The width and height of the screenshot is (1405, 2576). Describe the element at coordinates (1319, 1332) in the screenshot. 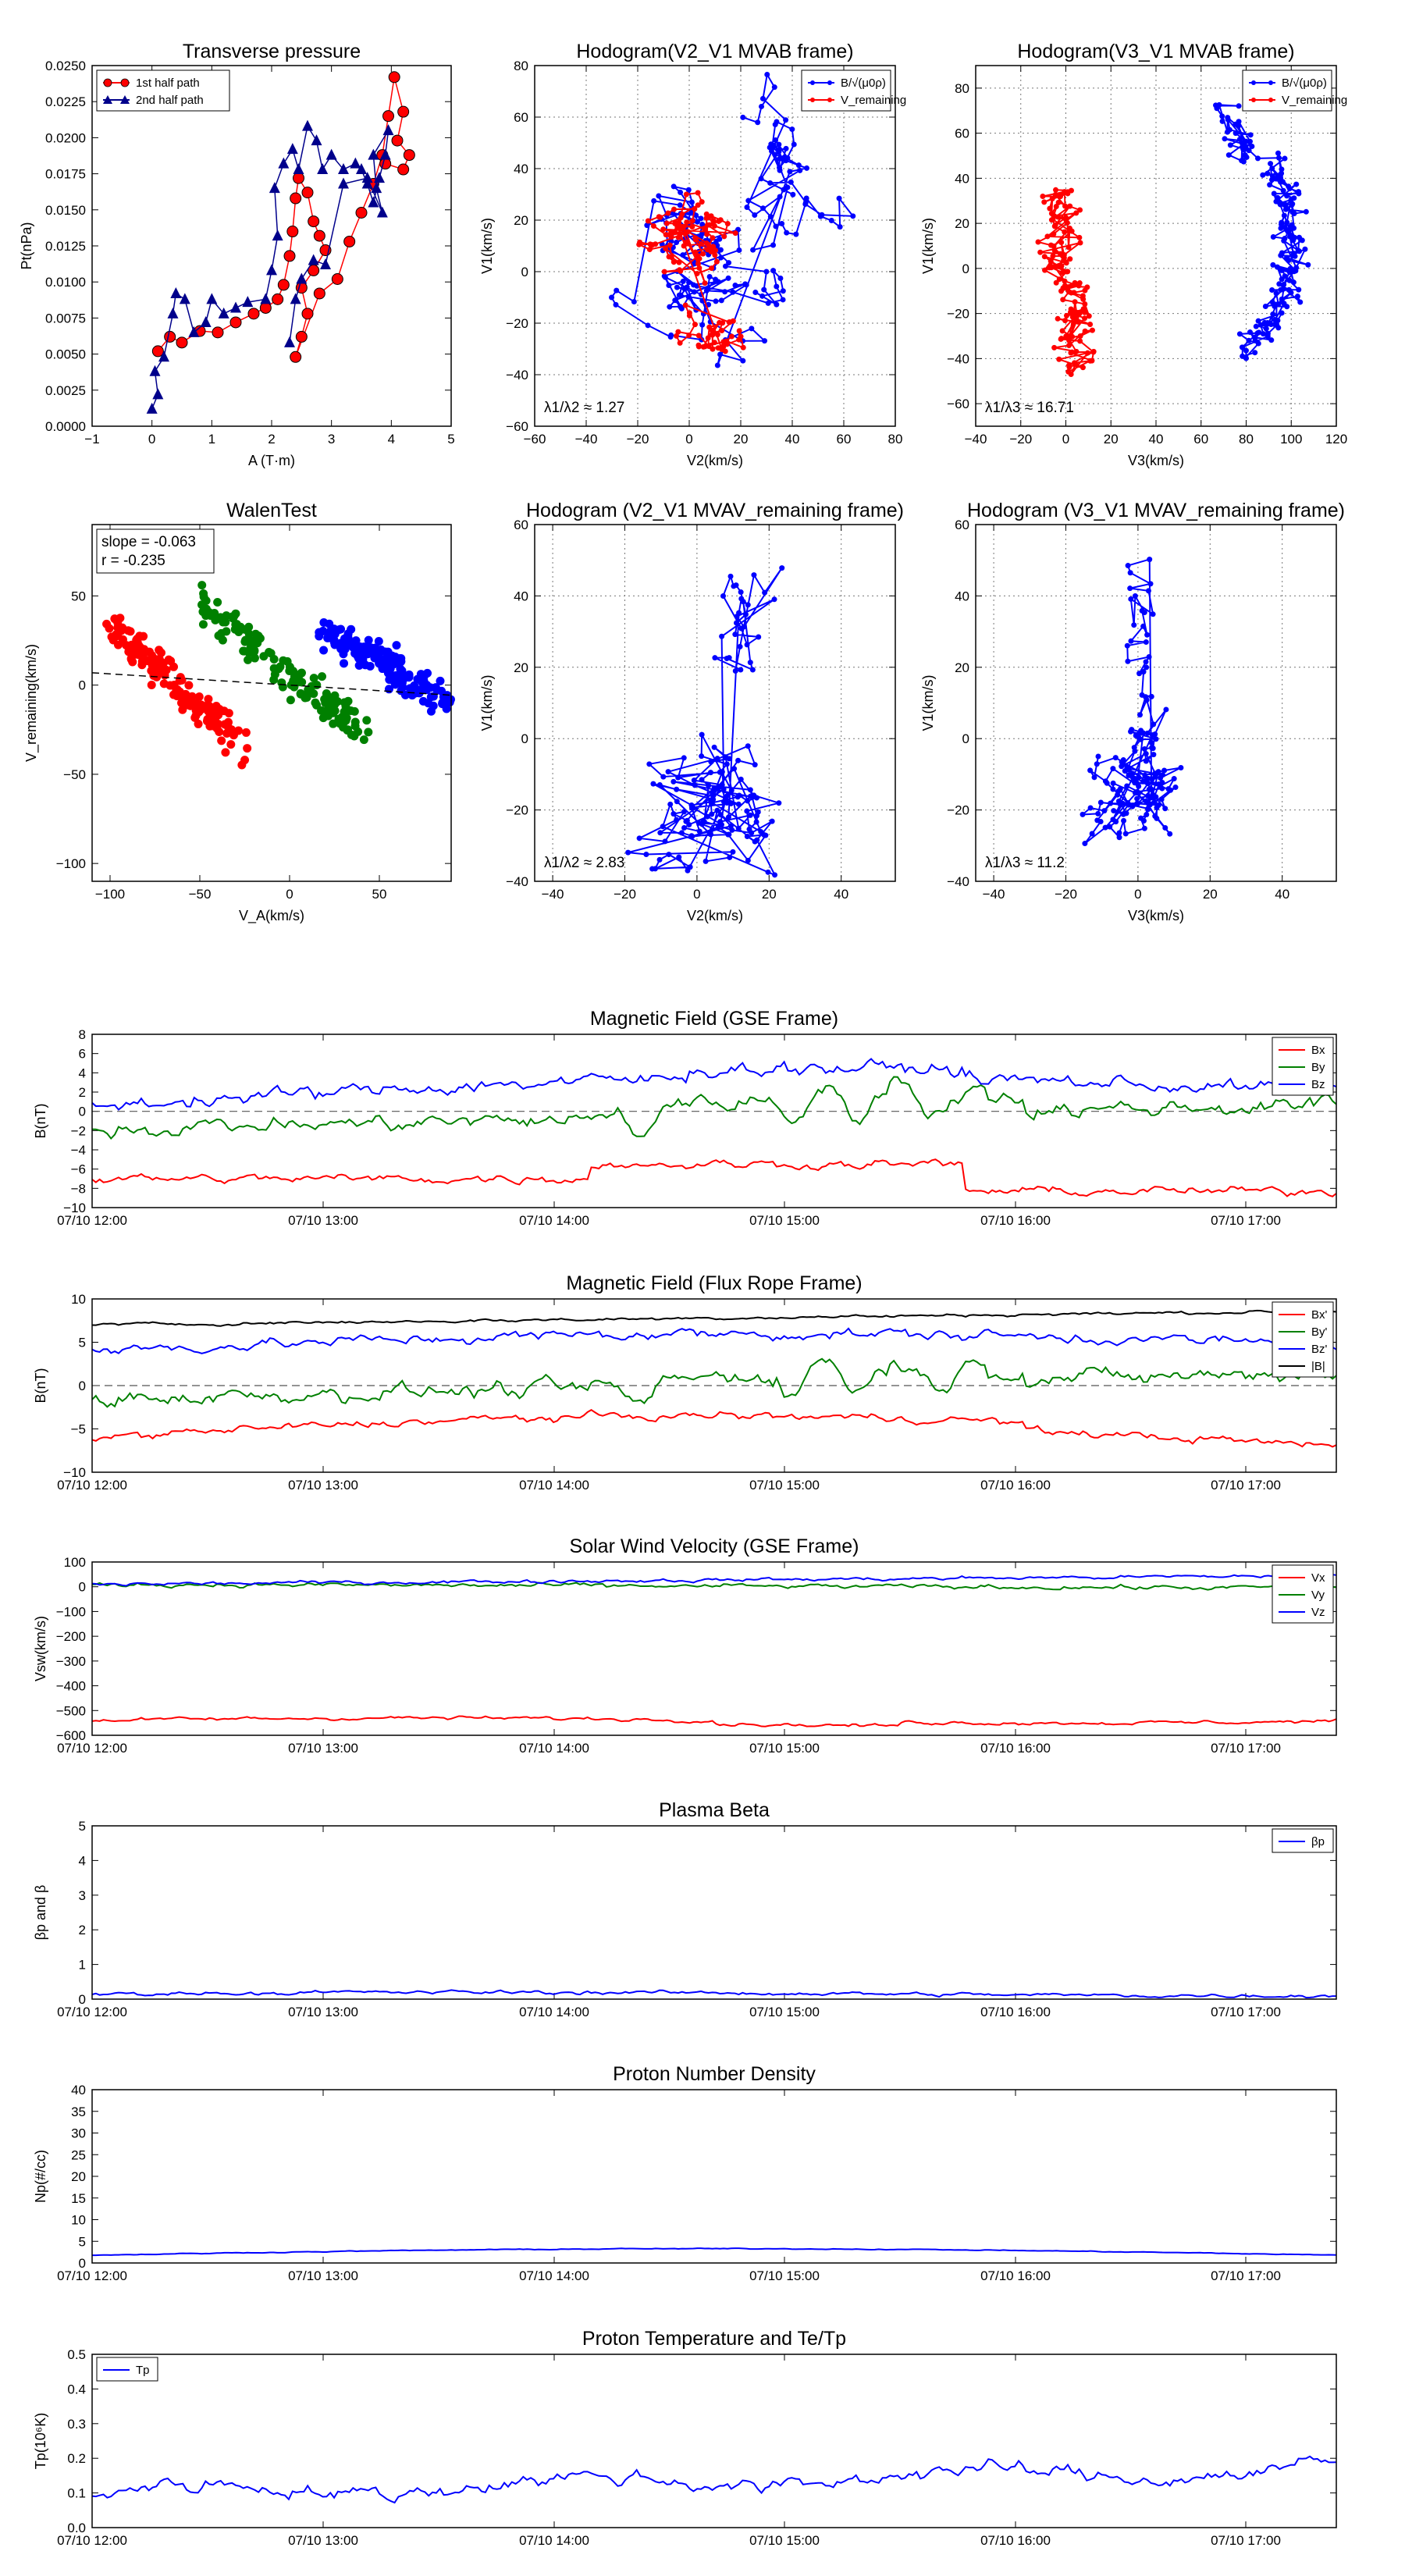

I see `legend-label: By'` at that location.